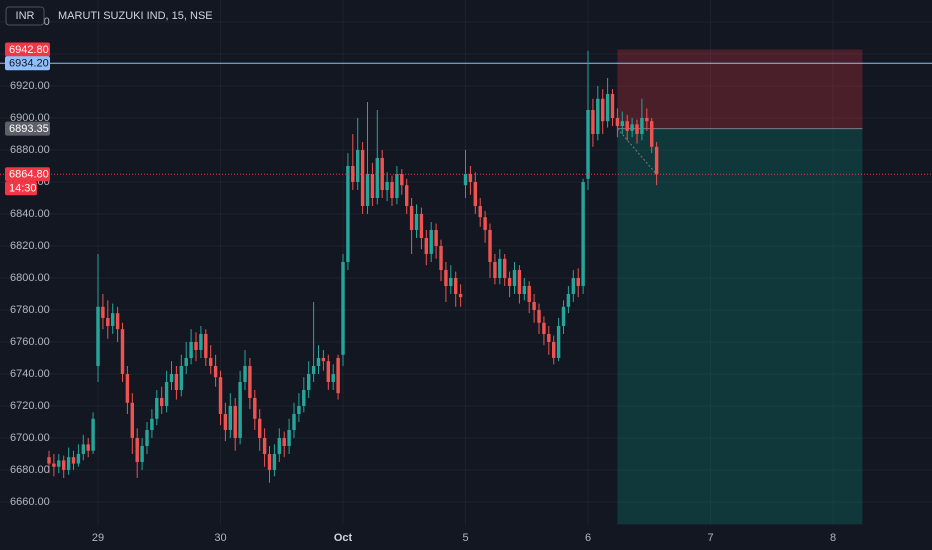 Image resolution: width=932 pixels, height=550 pixels. Describe the element at coordinates (30, 374) in the screenshot. I see `y-tick-label: 6740.00` at that location.